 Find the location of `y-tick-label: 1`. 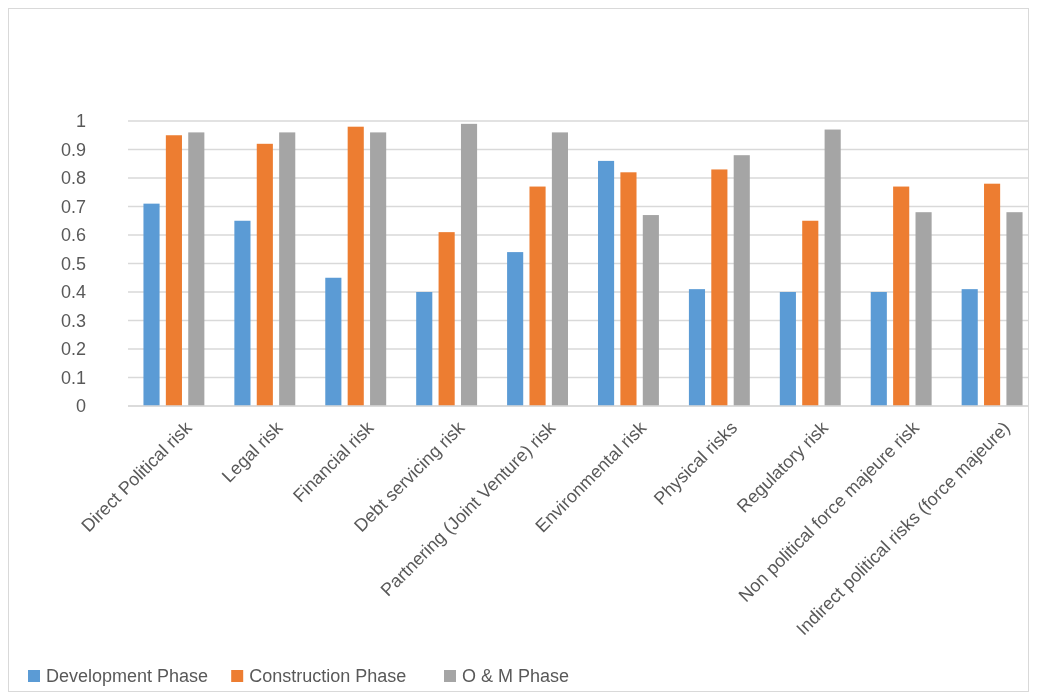

y-tick-label: 1 is located at coordinates (80, 121).